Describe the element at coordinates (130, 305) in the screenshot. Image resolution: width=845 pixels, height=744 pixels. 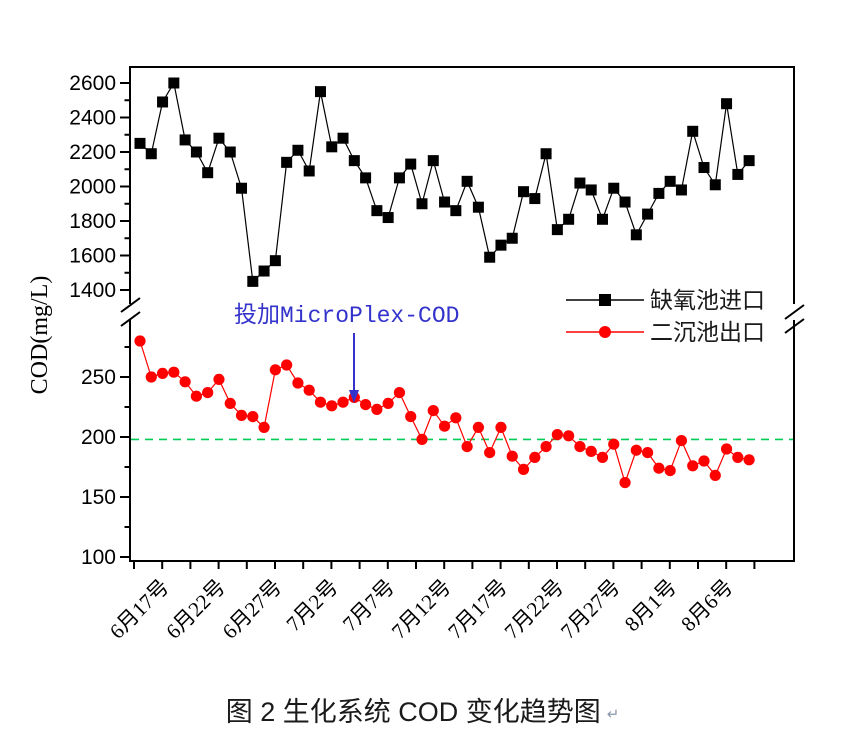
I see `left-break-slash` at that location.